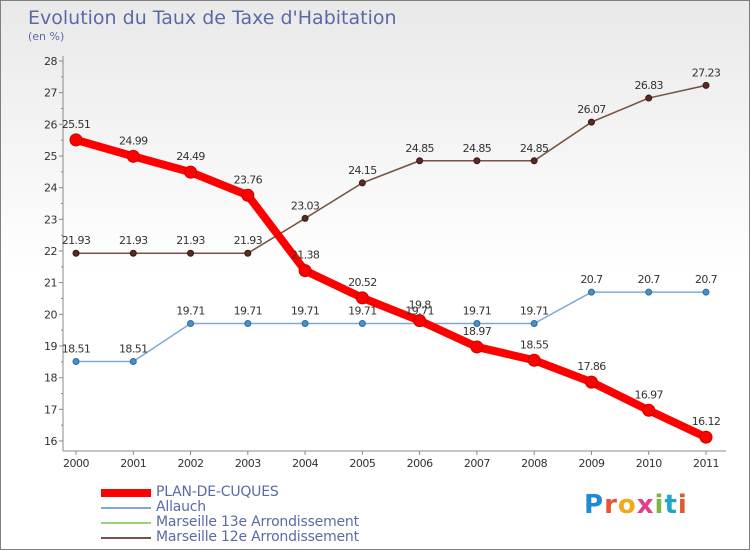 This screenshot has width=750, height=550. What do you see at coordinates (534, 344) in the screenshot?
I see `data-label: 18.55` at bounding box center [534, 344].